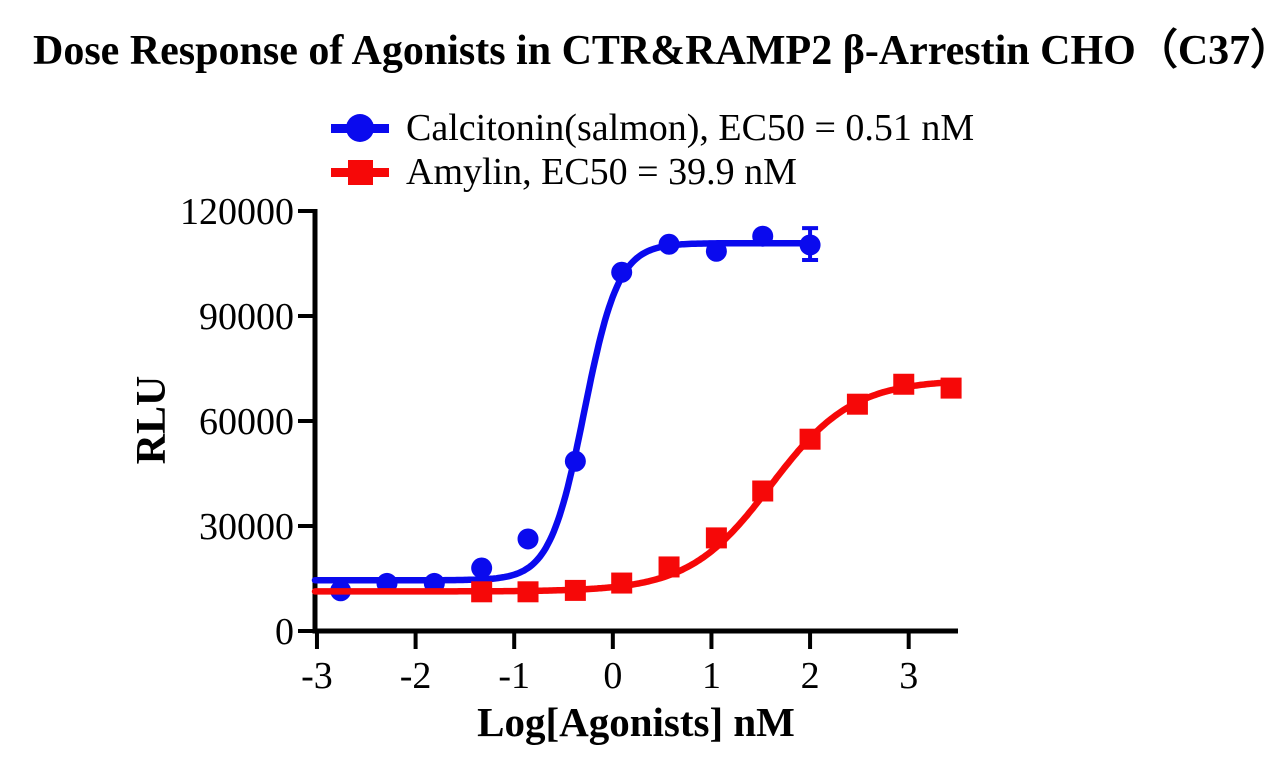  I want to click on x-tick-label: -3, so click(317, 676).